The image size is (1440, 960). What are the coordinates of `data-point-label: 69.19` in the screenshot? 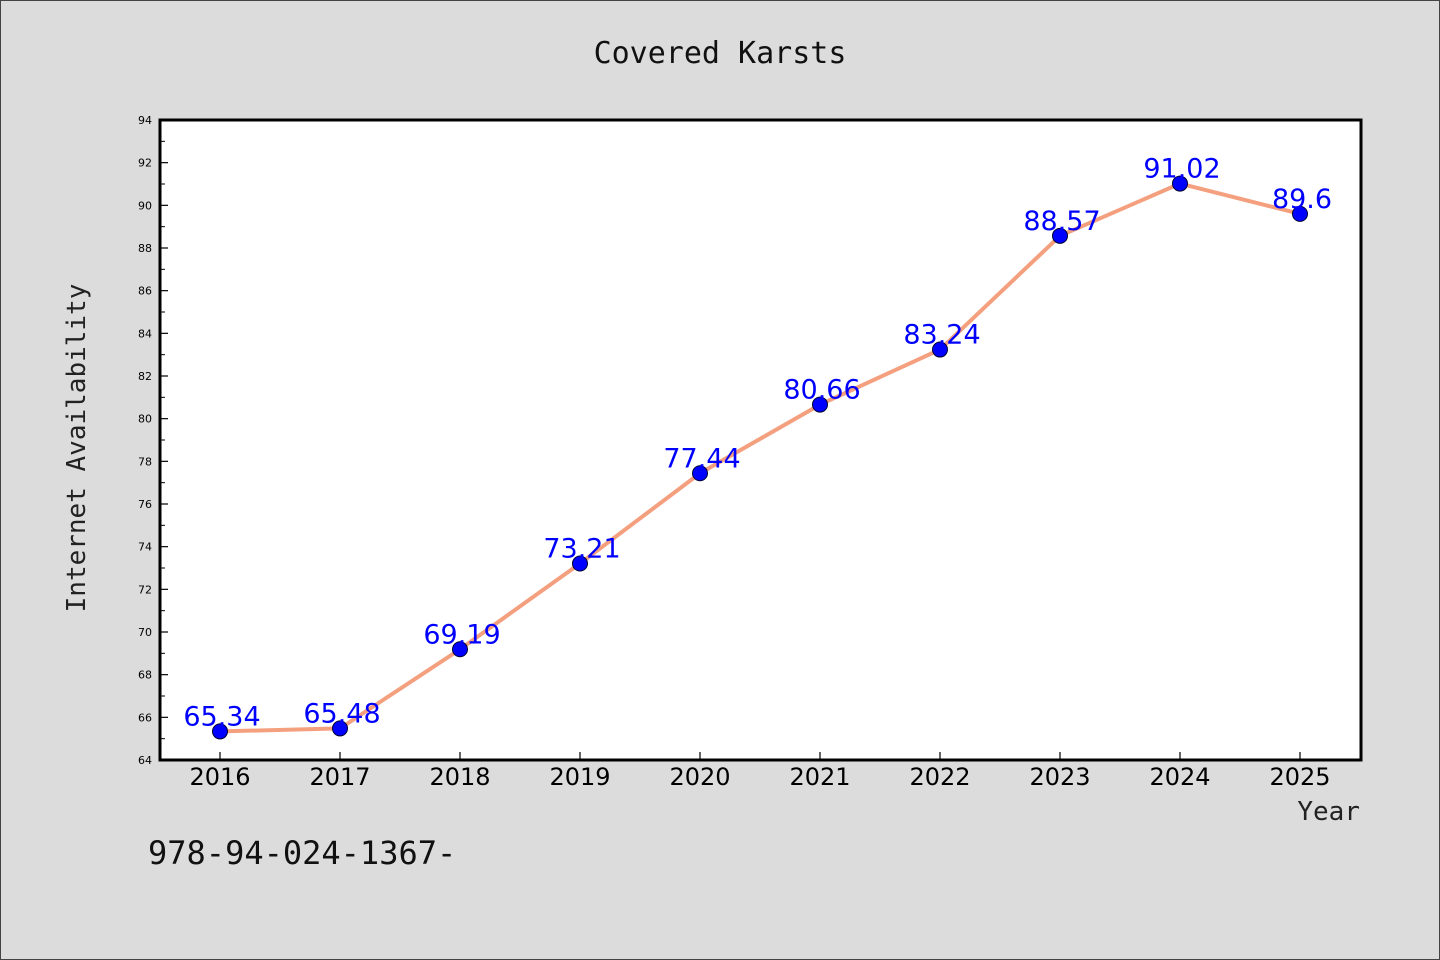 It's located at (461, 634).